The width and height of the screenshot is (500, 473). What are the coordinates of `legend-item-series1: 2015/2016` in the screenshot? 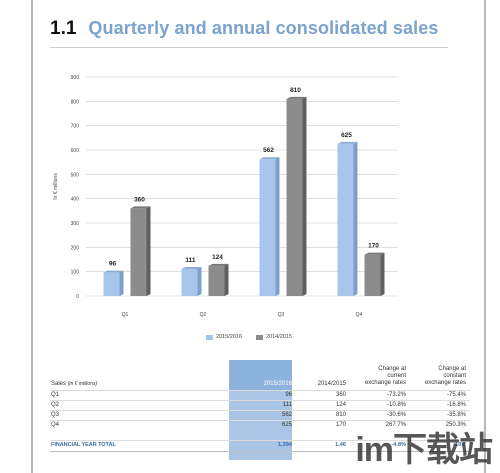 It's located at (224, 337).